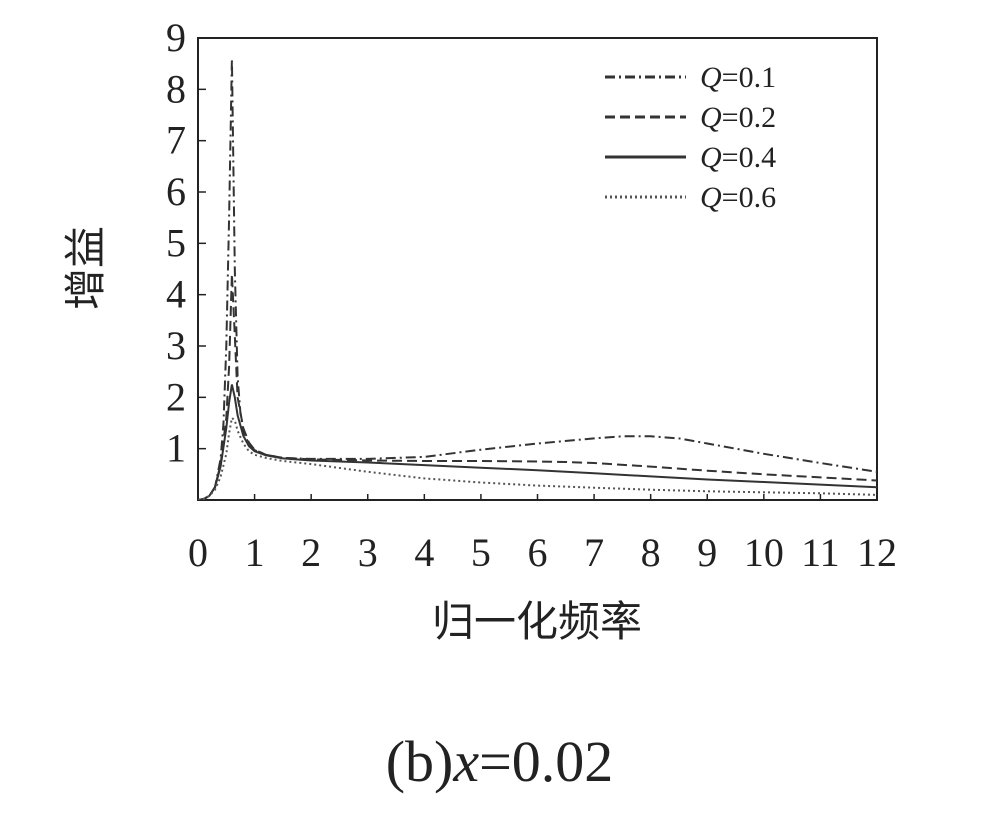  I want to click on x-tick-label: 10, so click(764, 552).